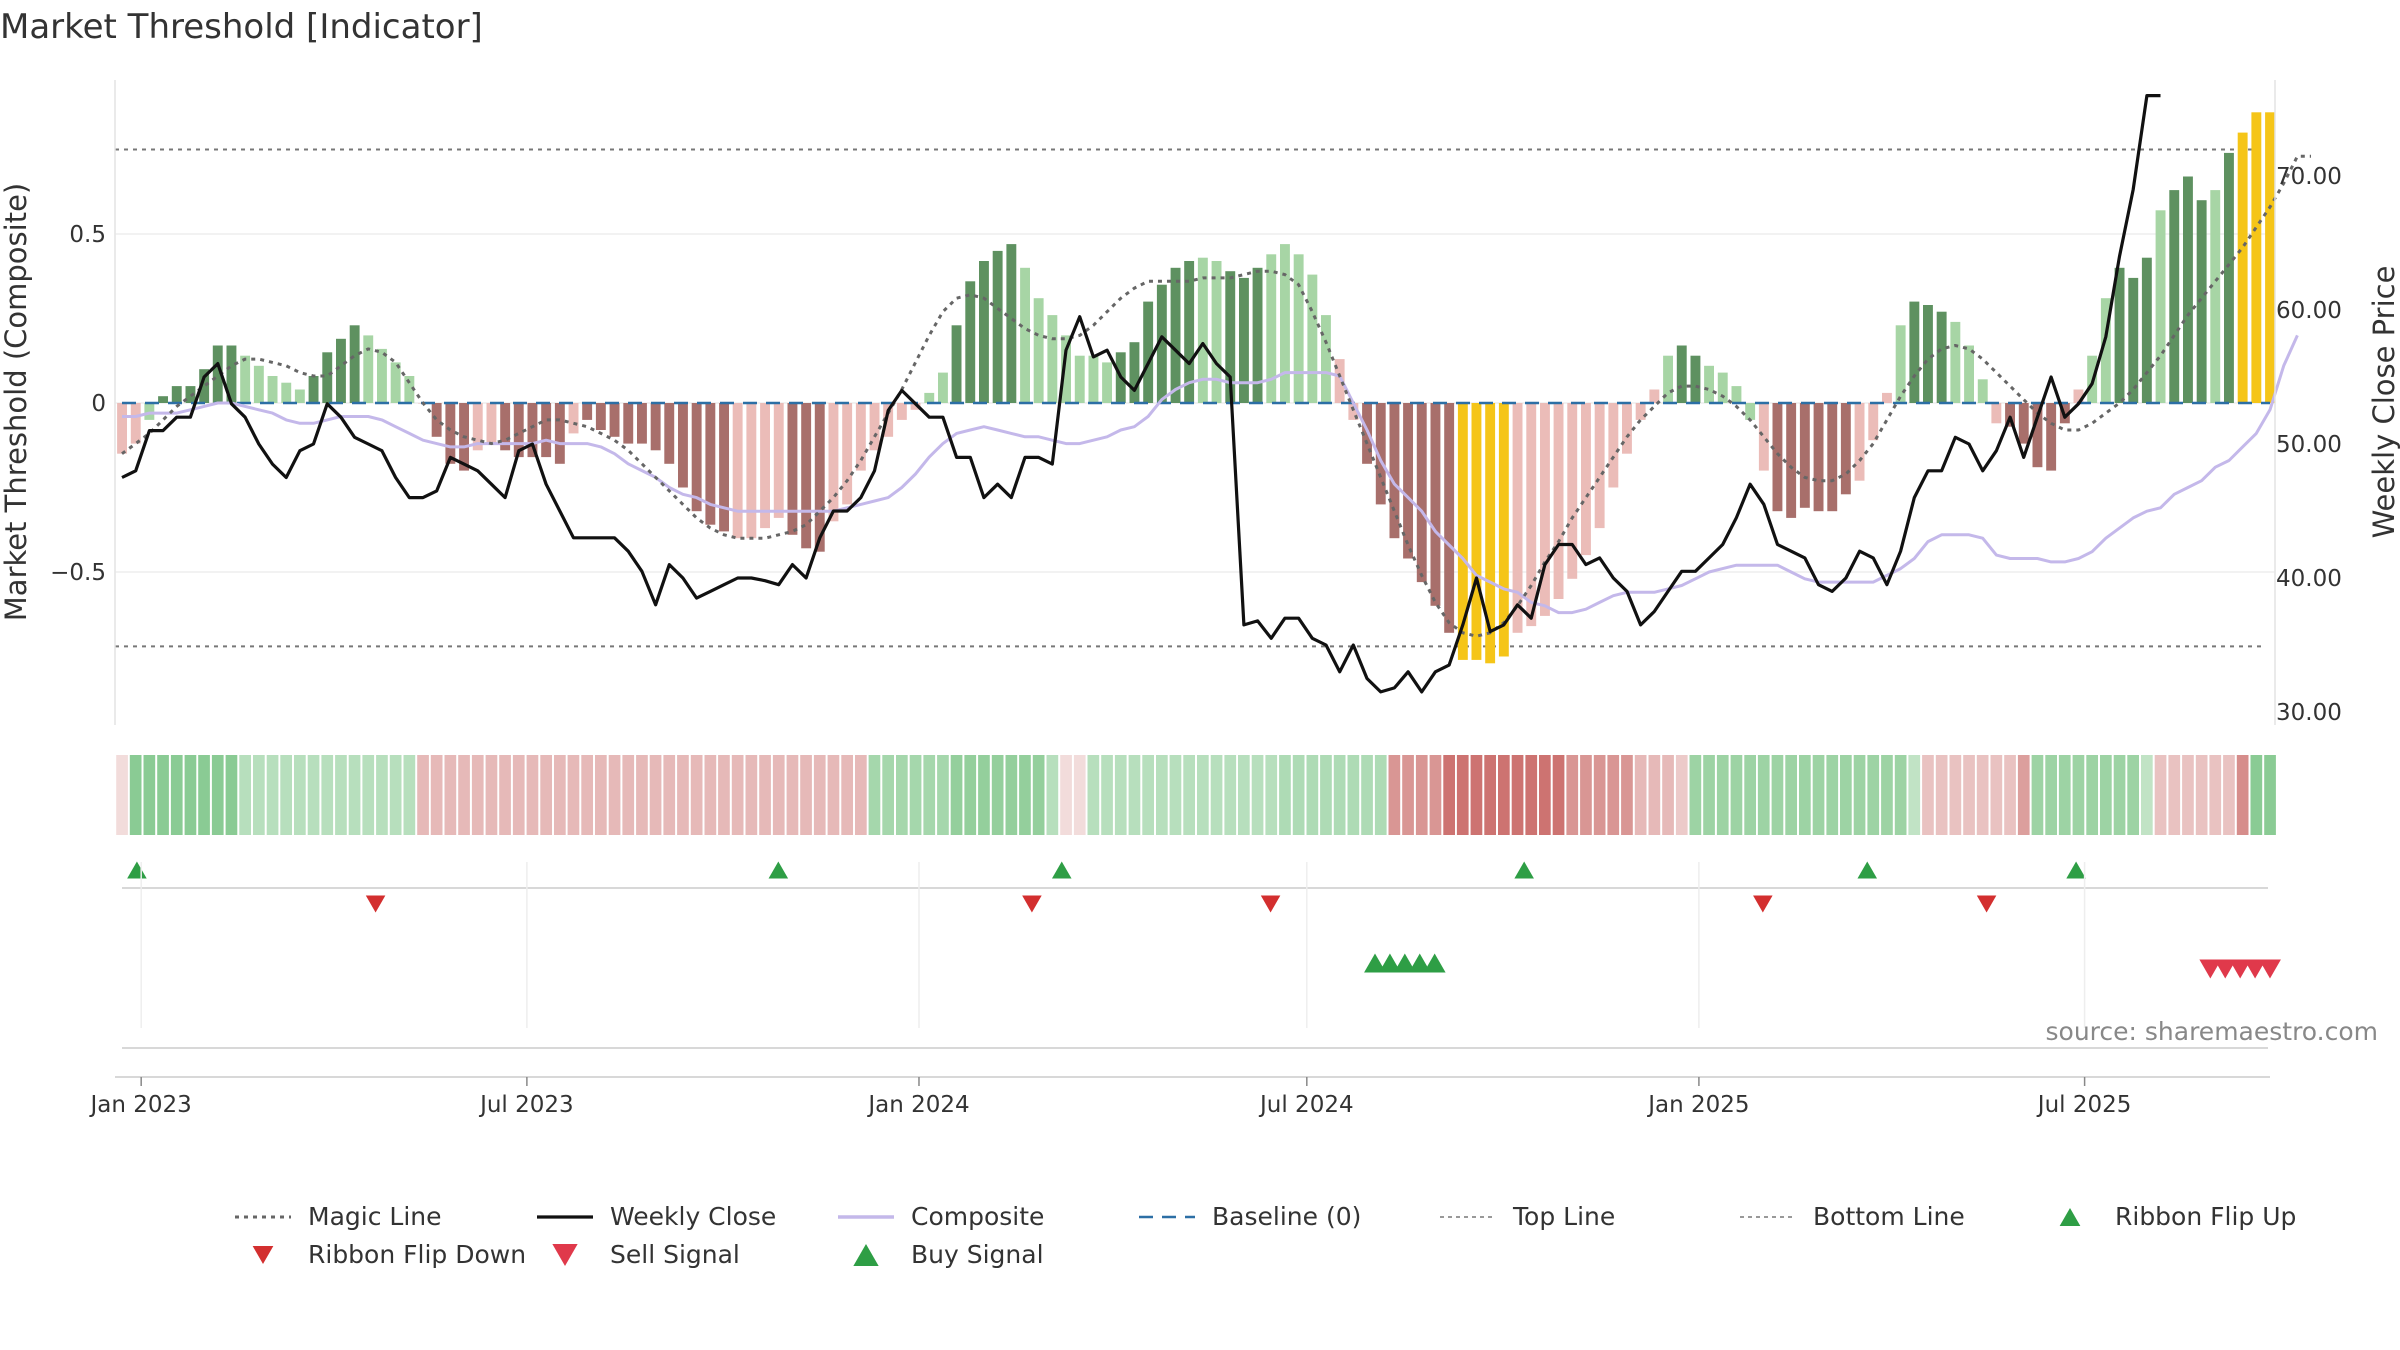 The image size is (2400, 1350). Describe the element at coordinates (78, 573) in the screenshot. I see `y-tick-left-label: −0.5` at that location.